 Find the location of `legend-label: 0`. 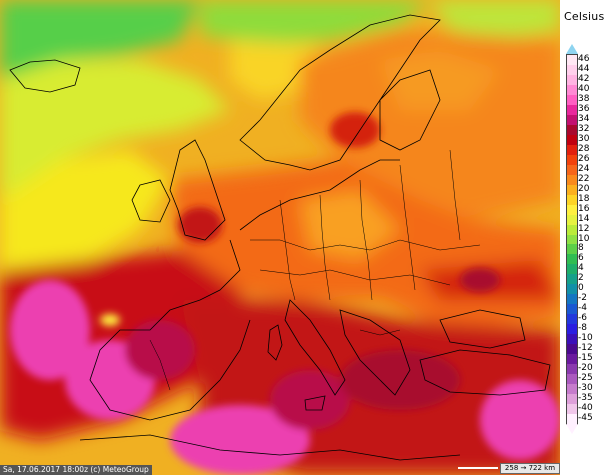

legend-label: 0 is located at coordinates (581, 288).